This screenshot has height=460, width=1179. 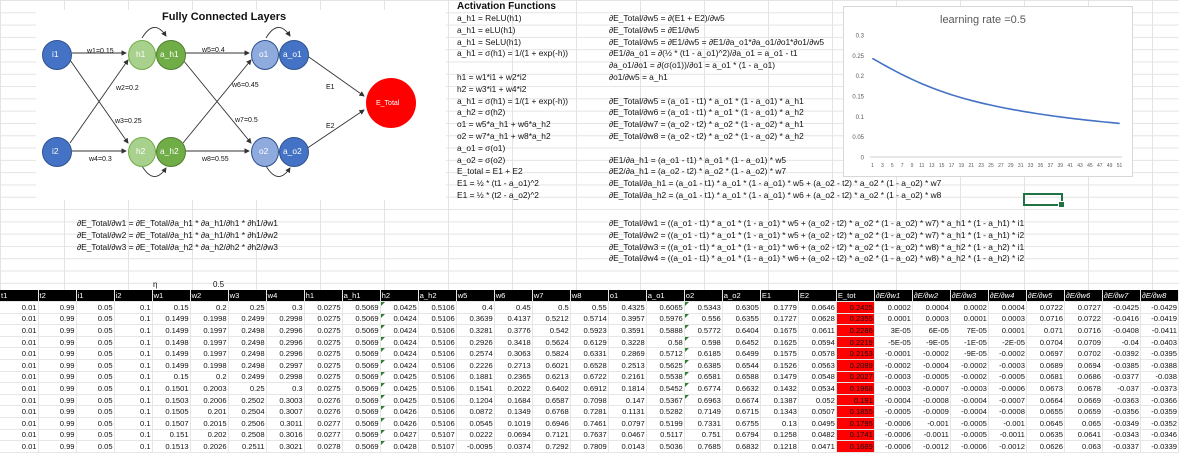 What do you see at coordinates (741, 423) in the screenshot?
I see `table-cell: 0.6755` at bounding box center [741, 423].